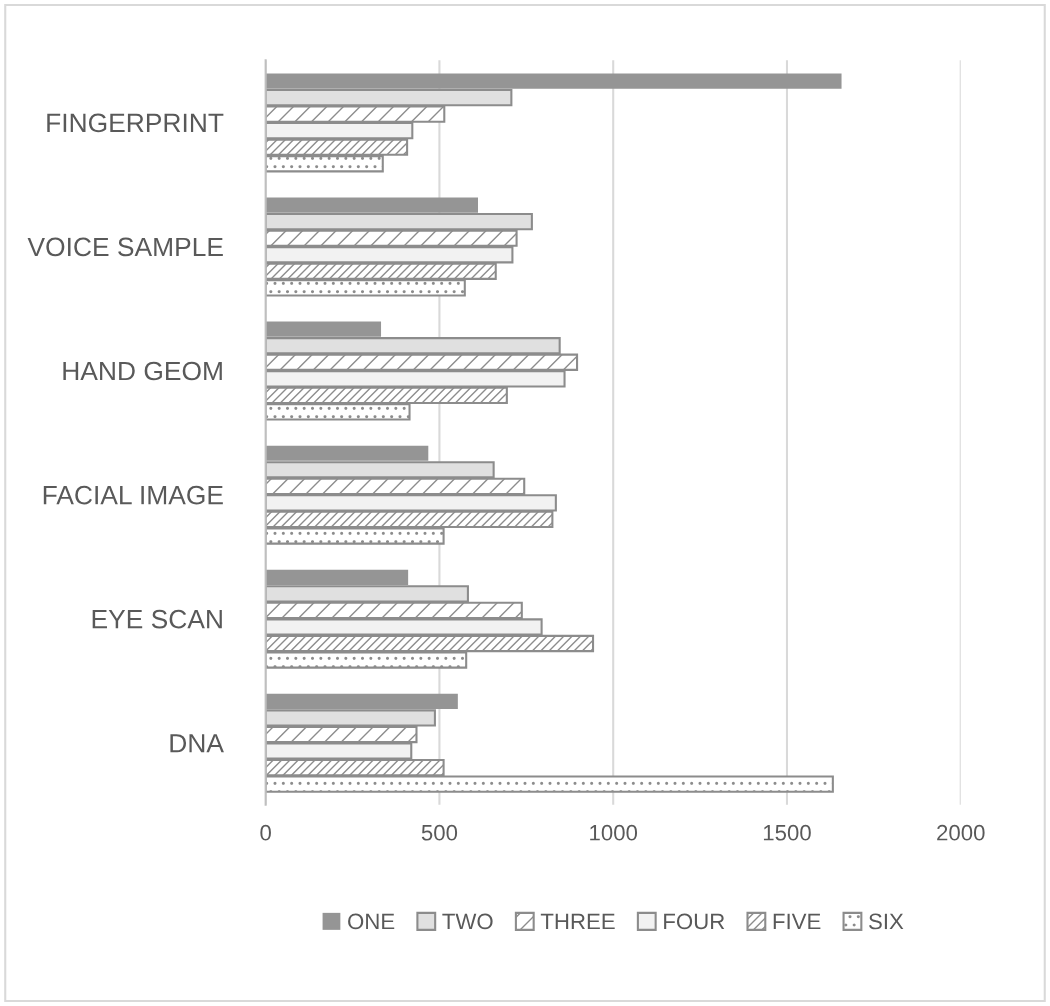 The height and width of the screenshot is (1006, 1050). Describe the element at coordinates (577, 921) in the screenshot. I see `legend-label: THREE` at that location.